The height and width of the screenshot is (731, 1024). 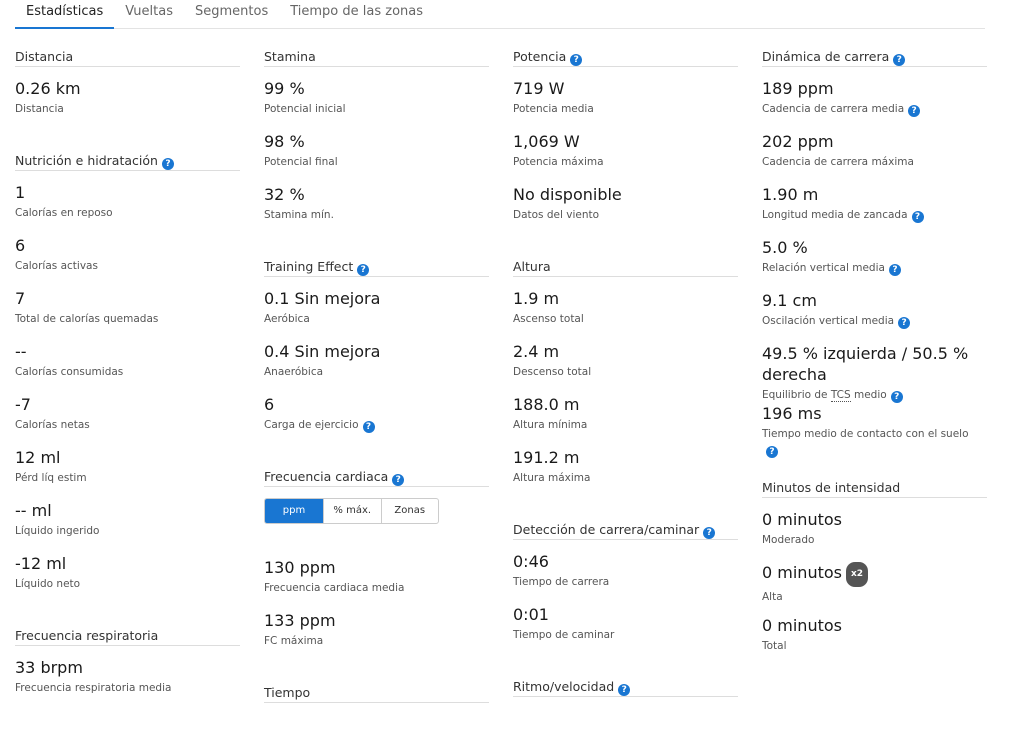 What do you see at coordinates (127, 372) in the screenshot?
I see `stat-label: Calorías consumidas` at bounding box center [127, 372].